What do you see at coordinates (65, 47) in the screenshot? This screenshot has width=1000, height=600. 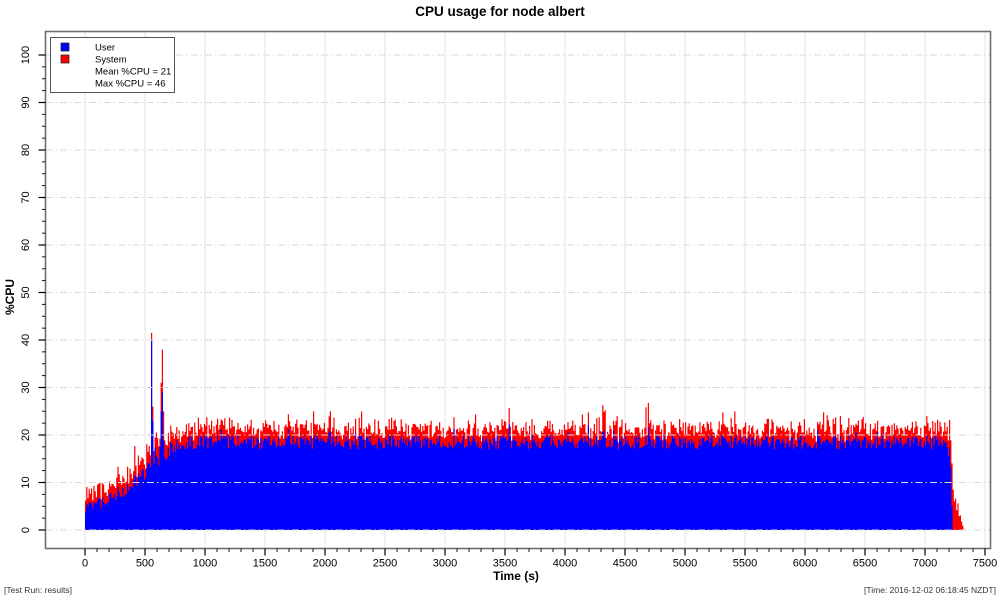 I see `legend-swatch-user` at bounding box center [65, 47].